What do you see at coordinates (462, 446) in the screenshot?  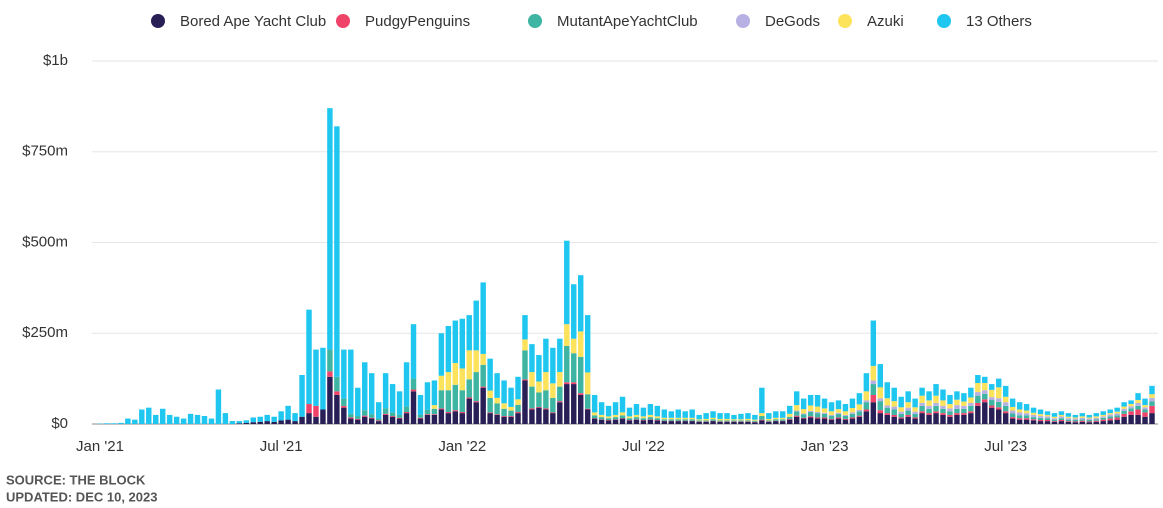 I see `x-tick-label: Jan '22` at bounding box center [462, 446].